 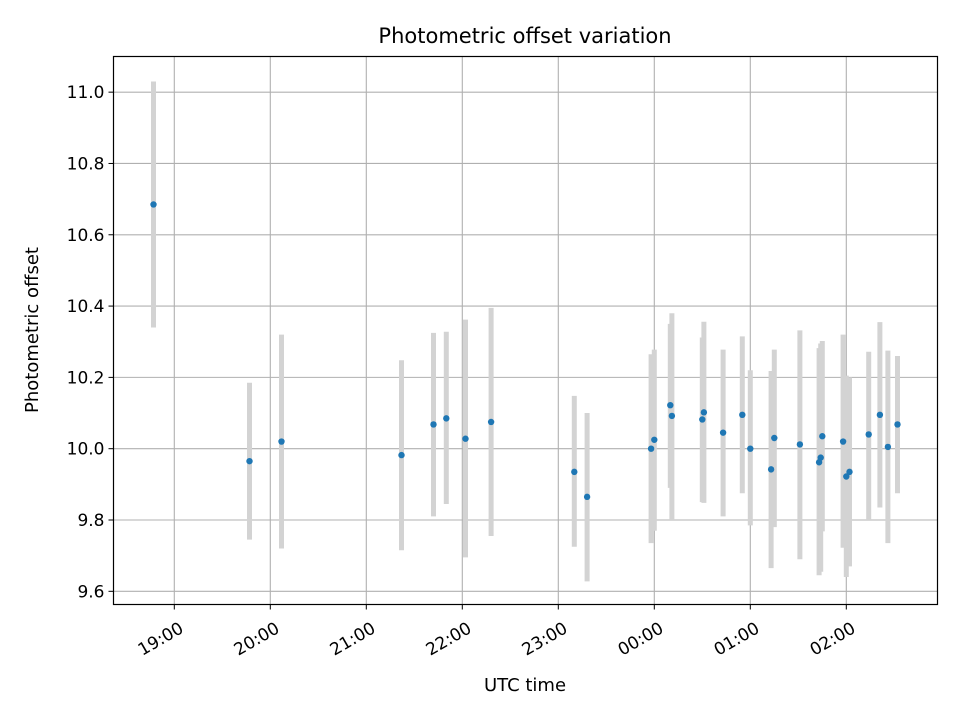 What do you see at coordinates (90, 521) in the screenshot?
I see `y-tick-label: 9.8` at bounding box center [90, 521].